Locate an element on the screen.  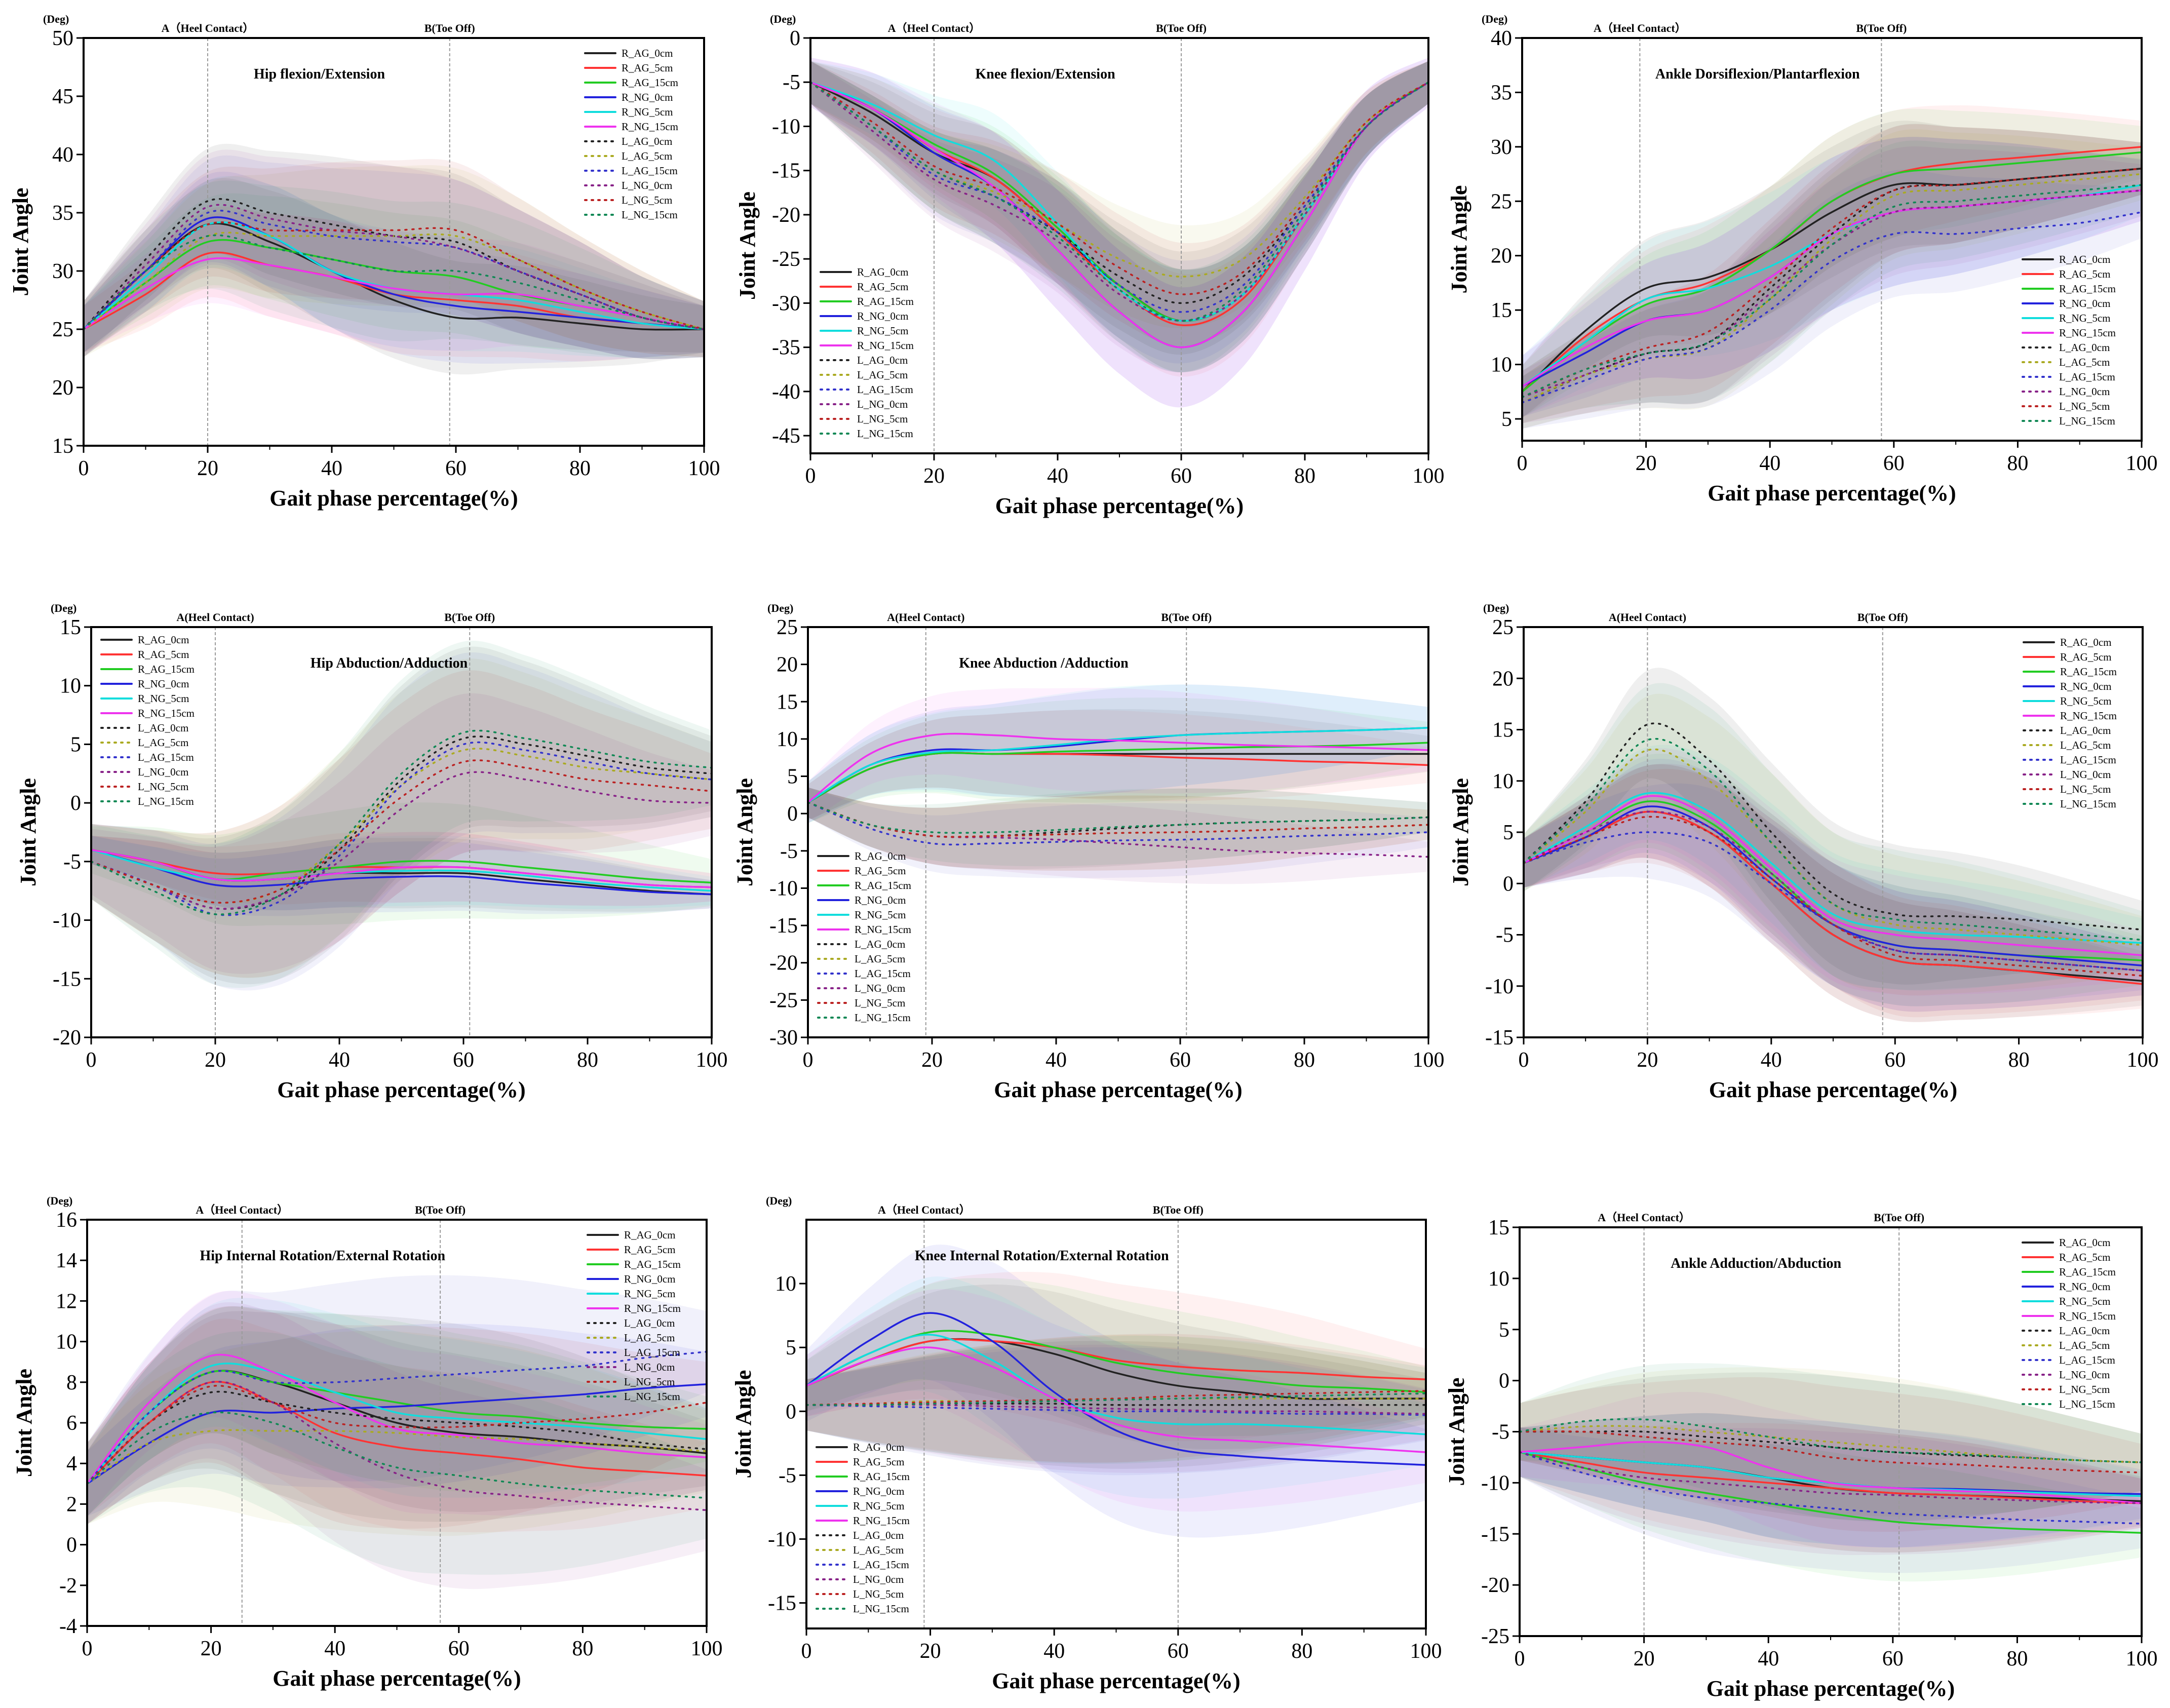
y-tick-label: 5 is located at coordinates (1504, 1330).